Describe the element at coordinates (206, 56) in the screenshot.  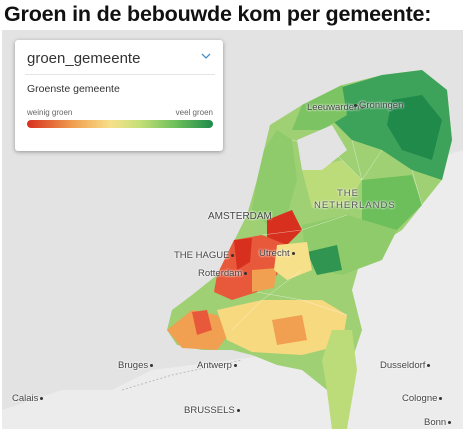
I see `chevron-down-icon` at that location.